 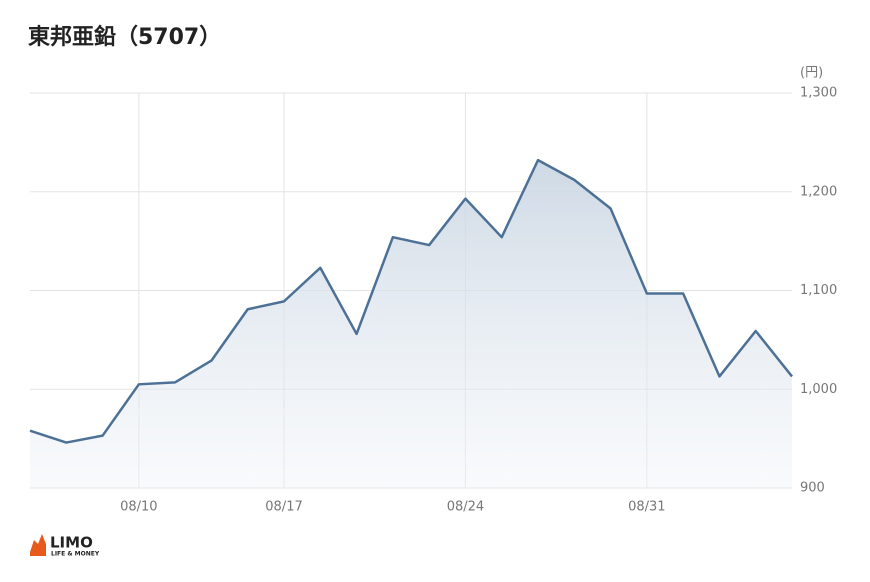 I want to click on y-tick-label: 1,200, so click(x=818, y=191).